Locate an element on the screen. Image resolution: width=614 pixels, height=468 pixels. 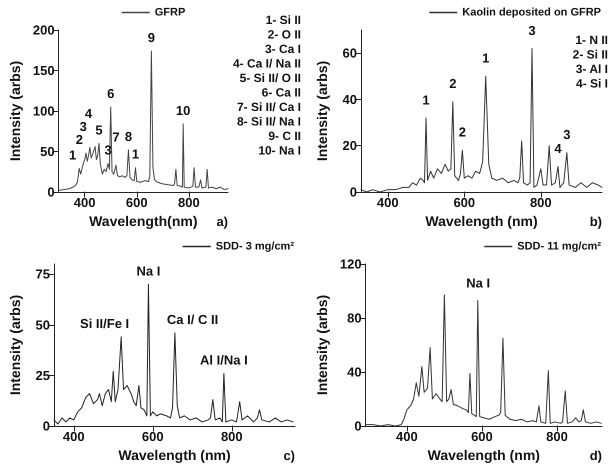
y-tick-label: 150 is located at coordinates (43, 70).